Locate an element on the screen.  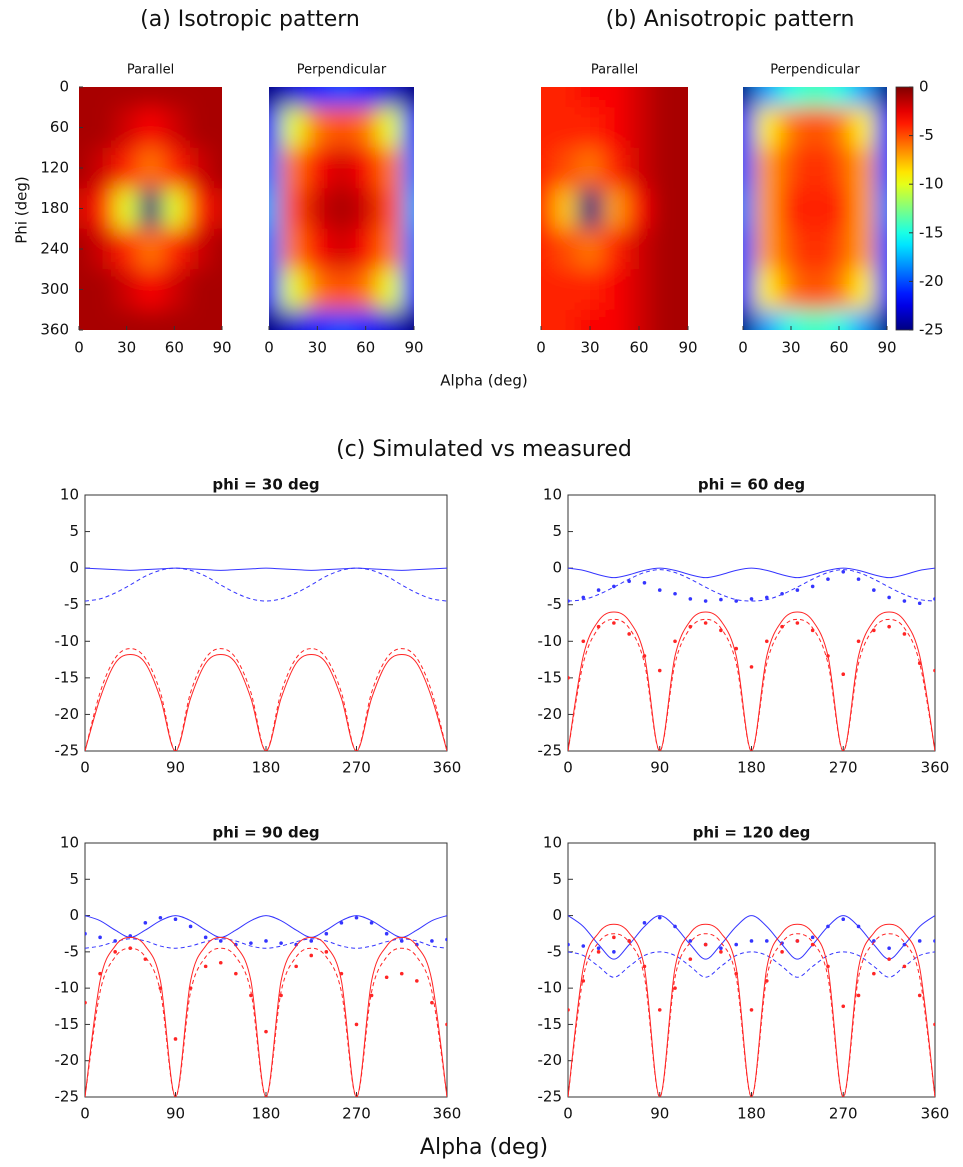
subplot-title: Perpendicular is located at coordinates (342, 70).